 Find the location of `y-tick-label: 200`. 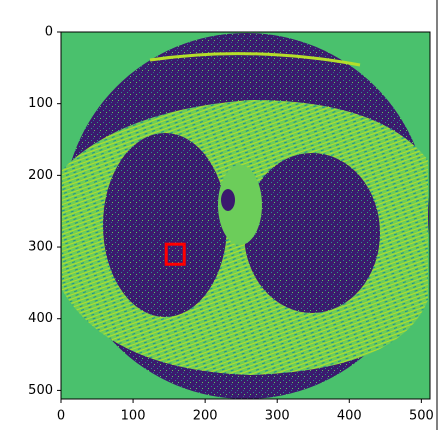

y-tick-label: 200 is located at coordinates (40, 175).